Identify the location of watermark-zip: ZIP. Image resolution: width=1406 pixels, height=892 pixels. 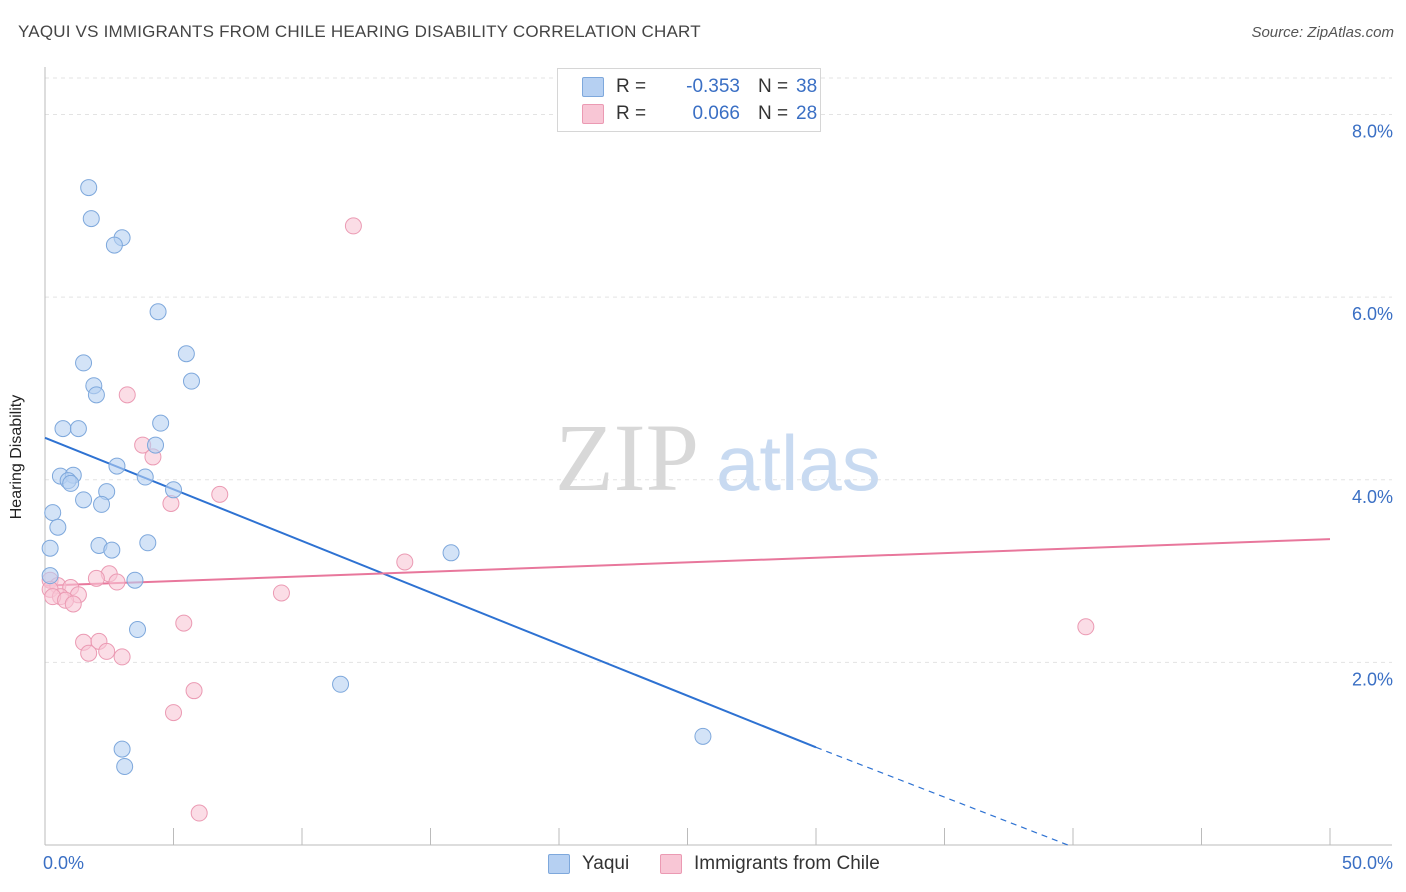
(627, 457).